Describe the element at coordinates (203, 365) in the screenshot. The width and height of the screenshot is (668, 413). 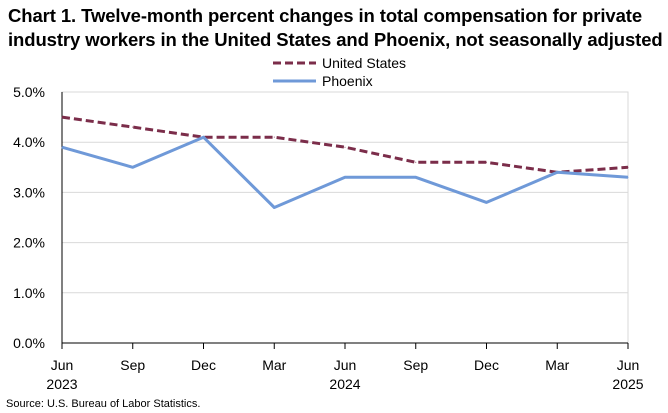
I see `x-tick-label-2: Dec` at that location.